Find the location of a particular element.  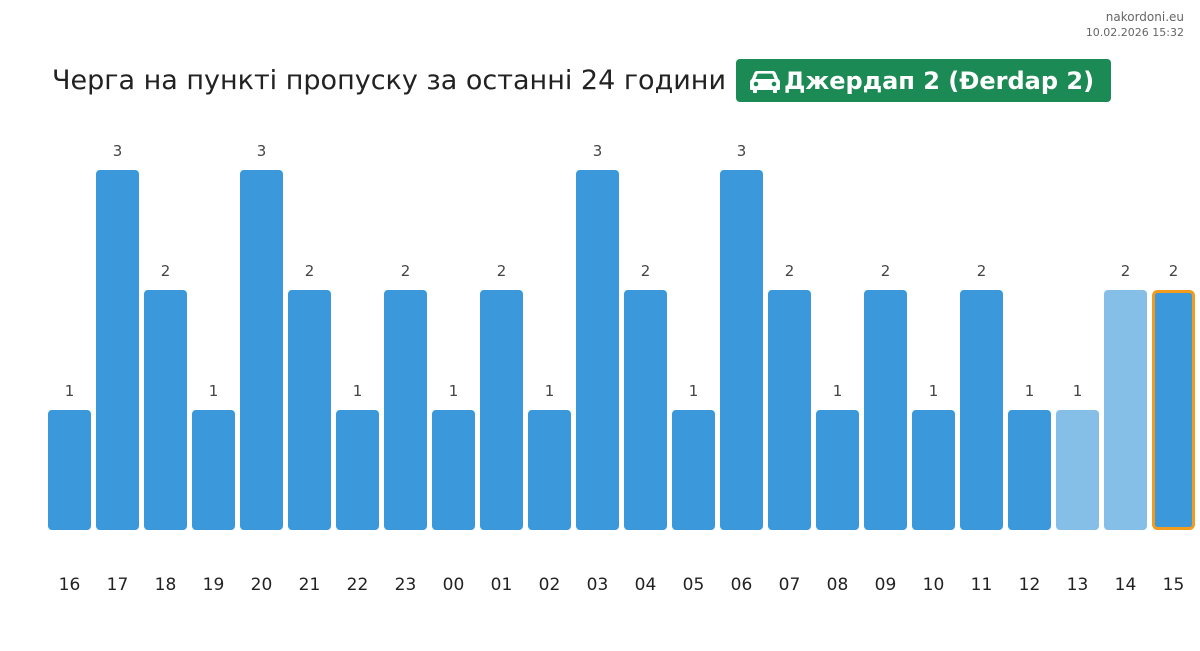

bar-group-01: 2 01 is located at coordinates (501, 428).